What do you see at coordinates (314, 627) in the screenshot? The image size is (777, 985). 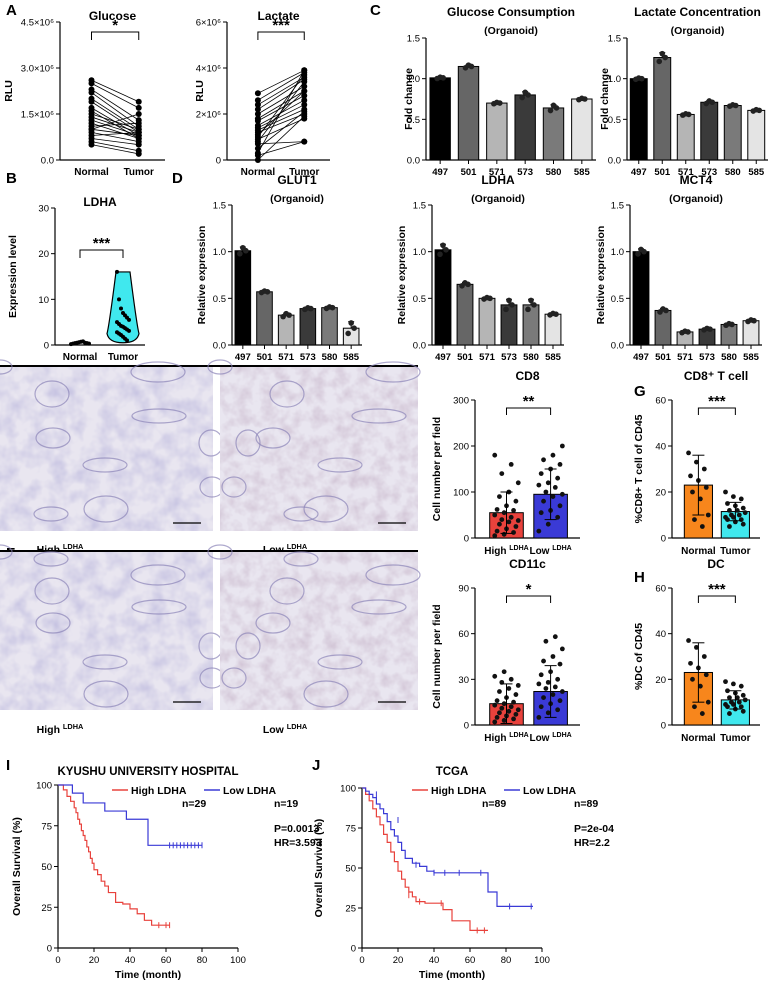 I see `ihc-image-f-low` at bounding box center [314, 627].